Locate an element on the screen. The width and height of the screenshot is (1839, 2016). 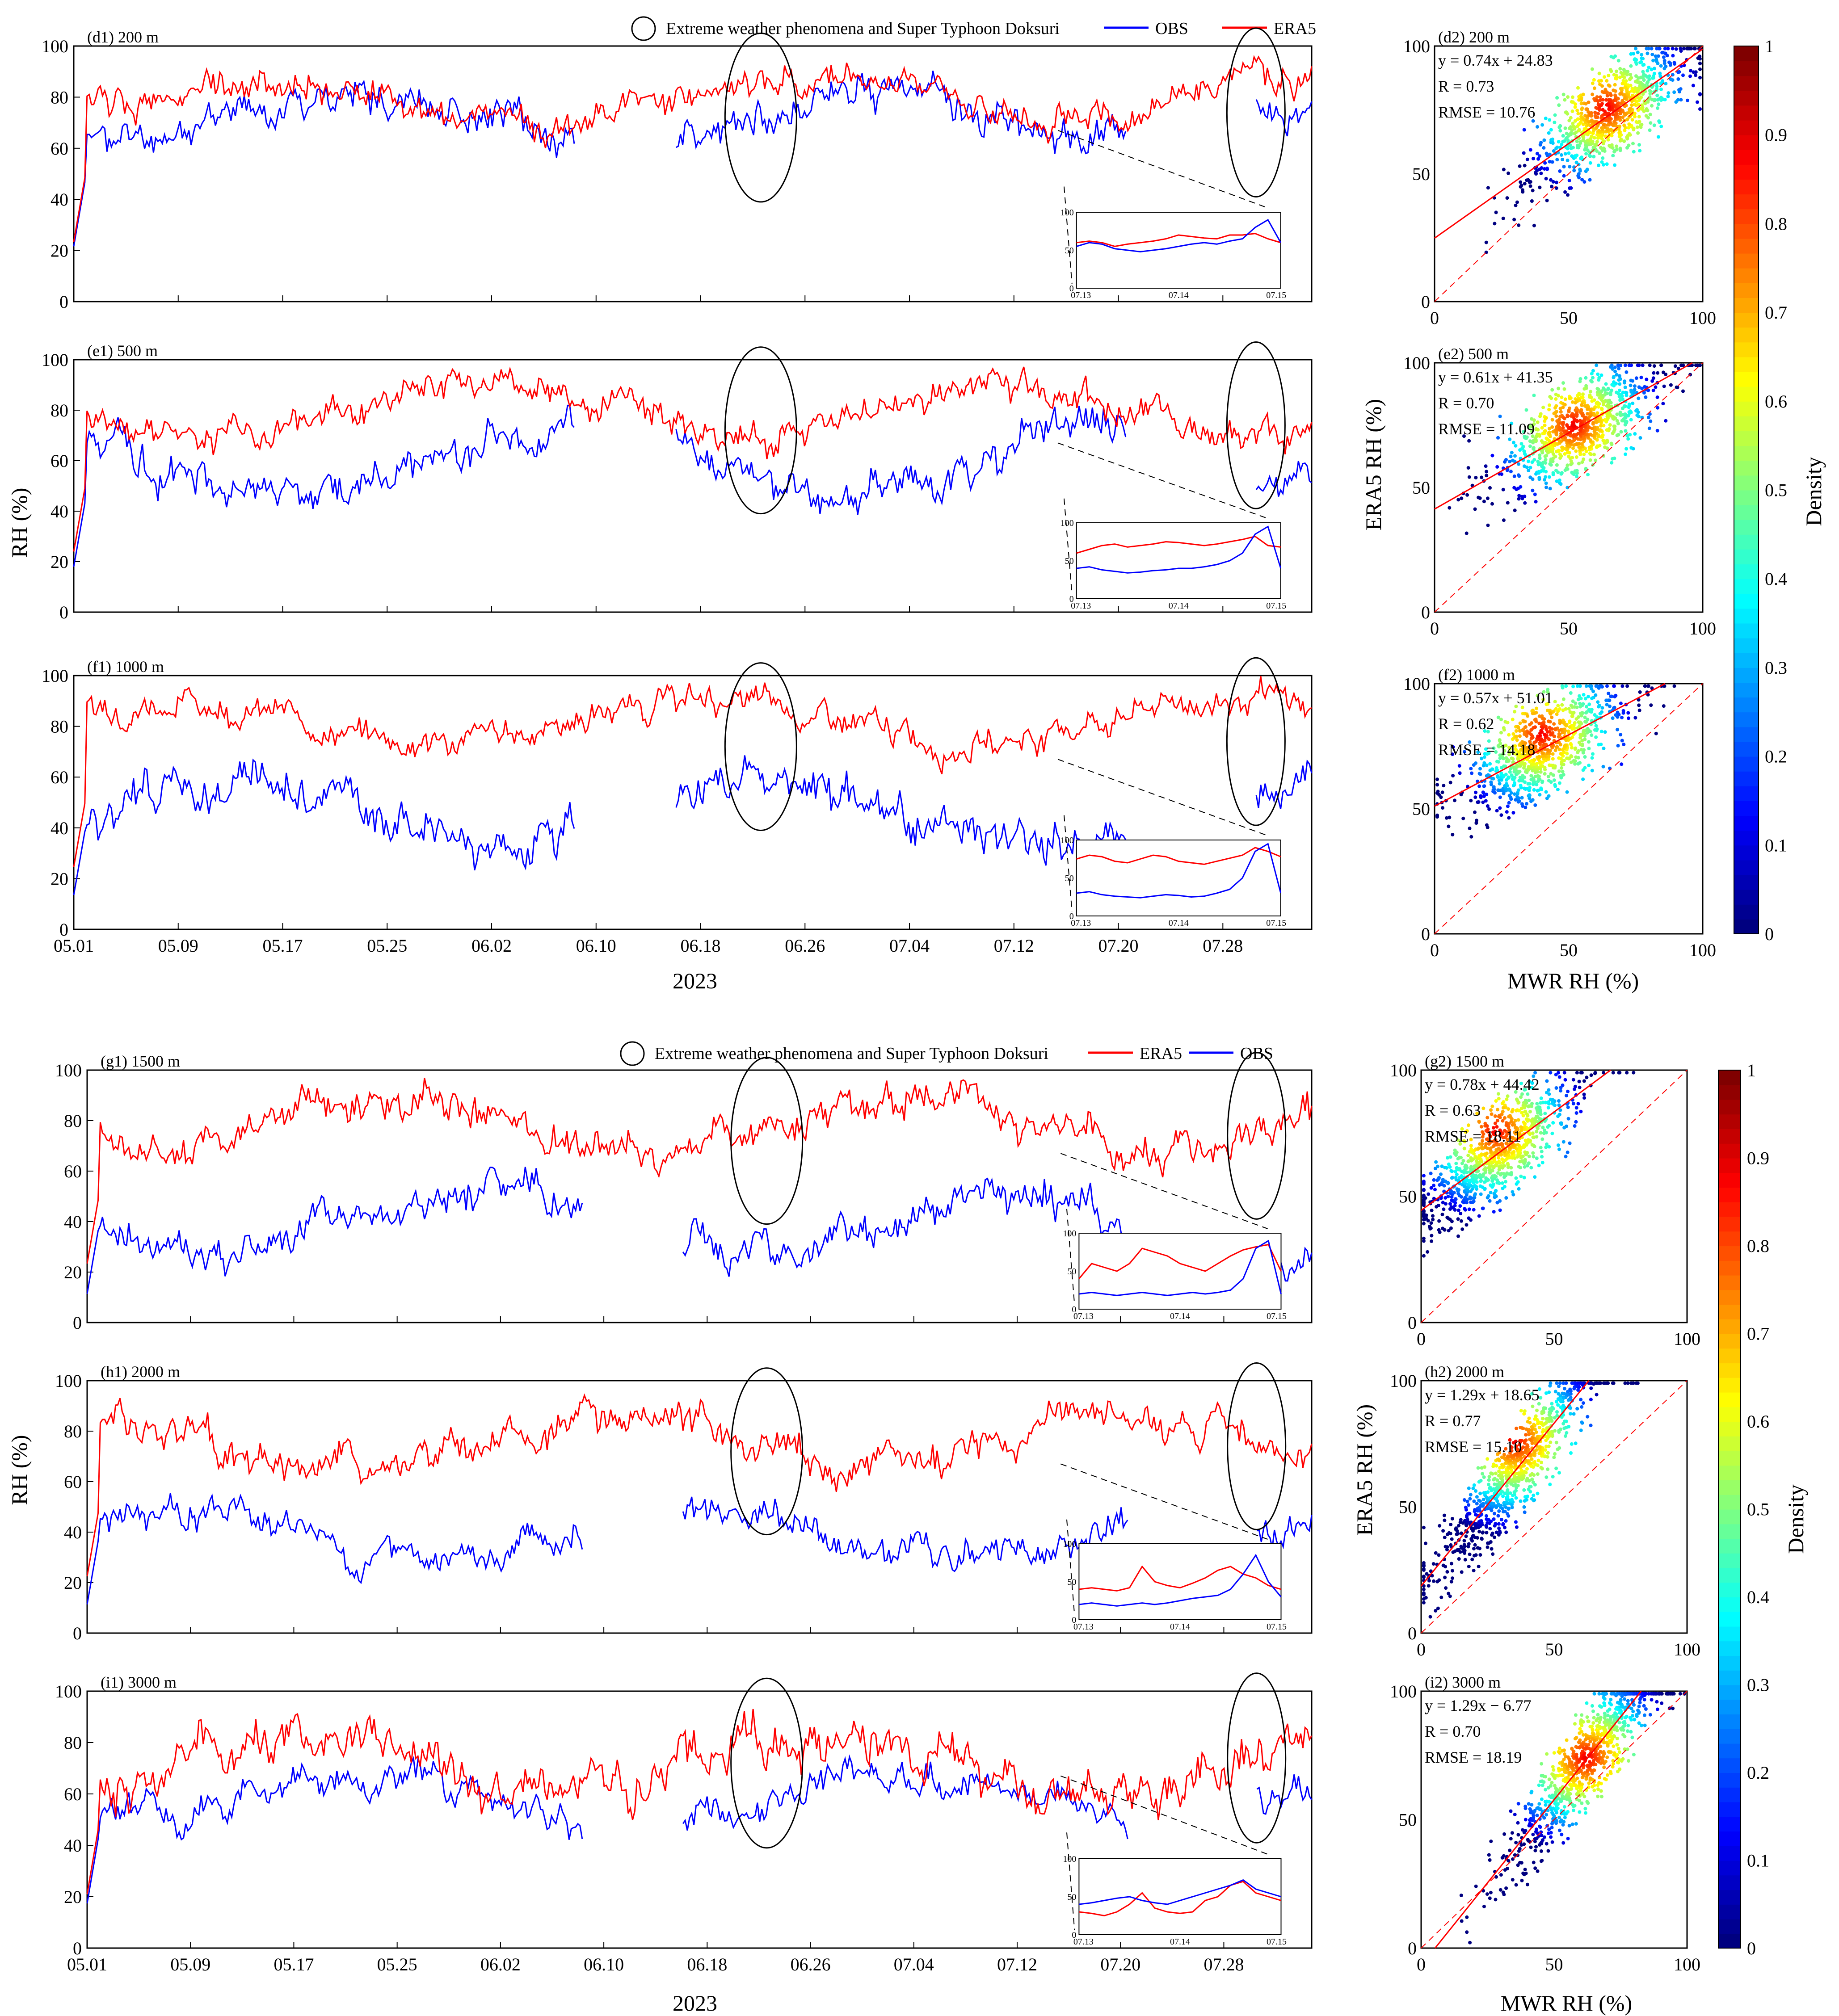
x-tick-label: 50 is located at coordinates (1569, 318).